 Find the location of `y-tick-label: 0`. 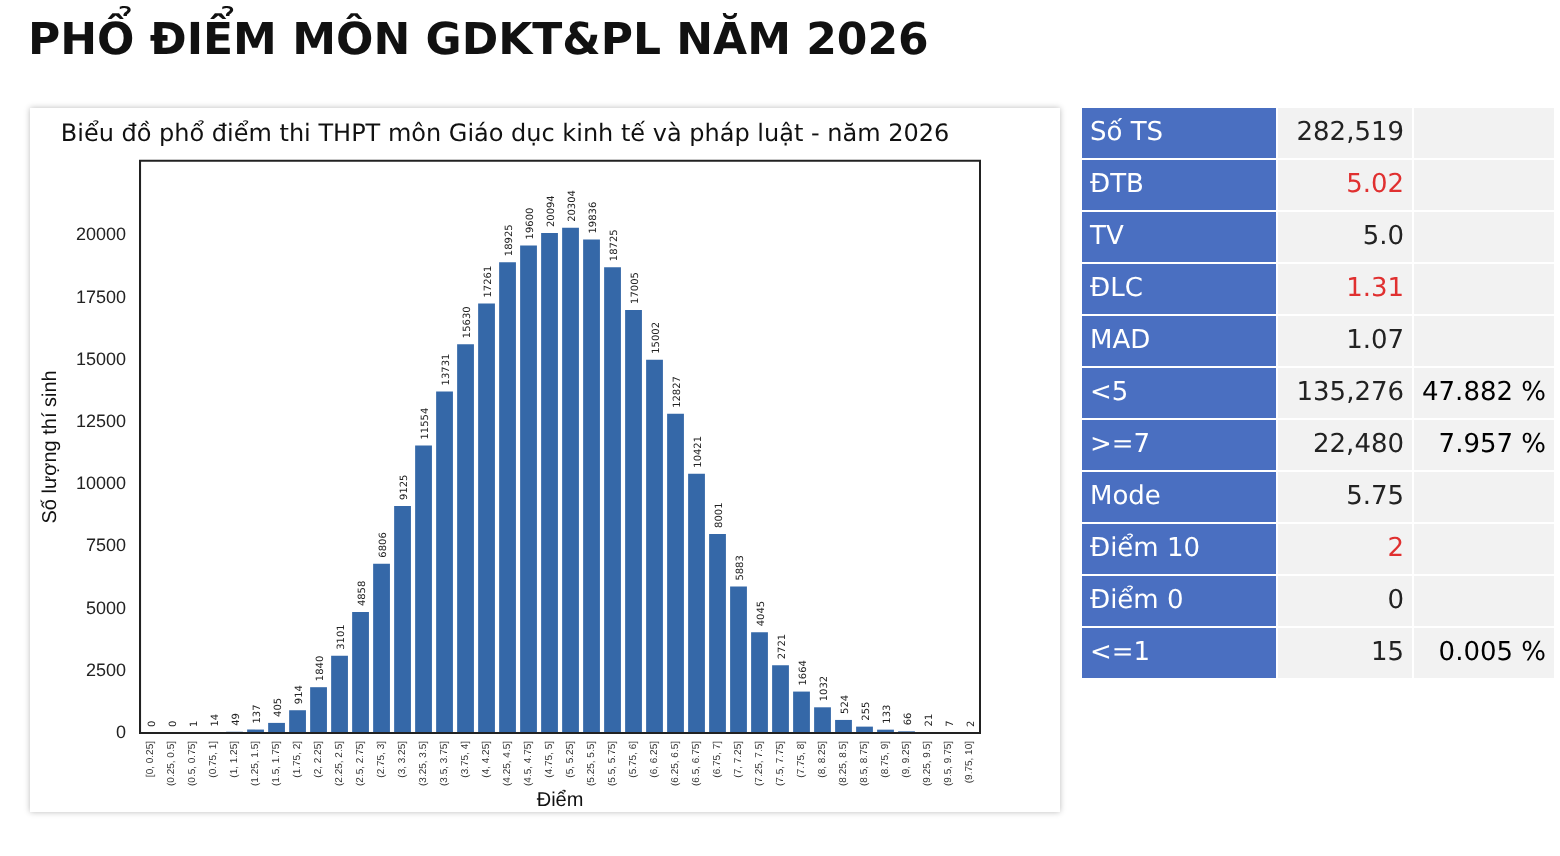

y-tick-label: 0 is located at coordinates (121, 731).